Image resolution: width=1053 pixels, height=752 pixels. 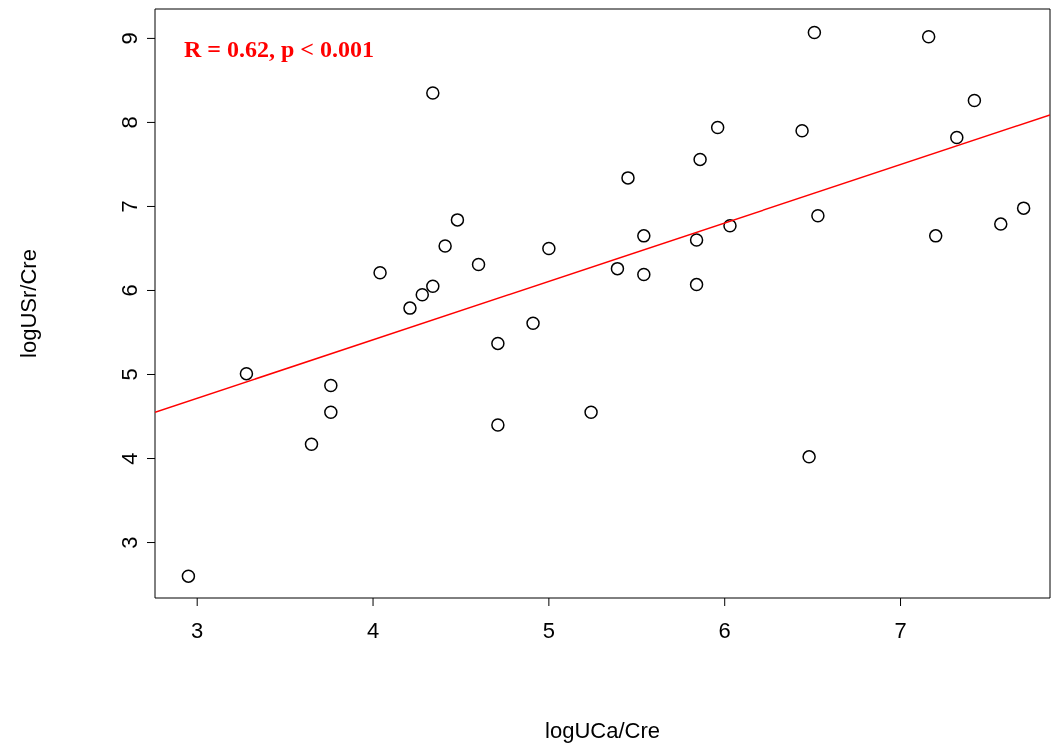 I want to click on y-tick-label: 7, so click(x=129, y=206).